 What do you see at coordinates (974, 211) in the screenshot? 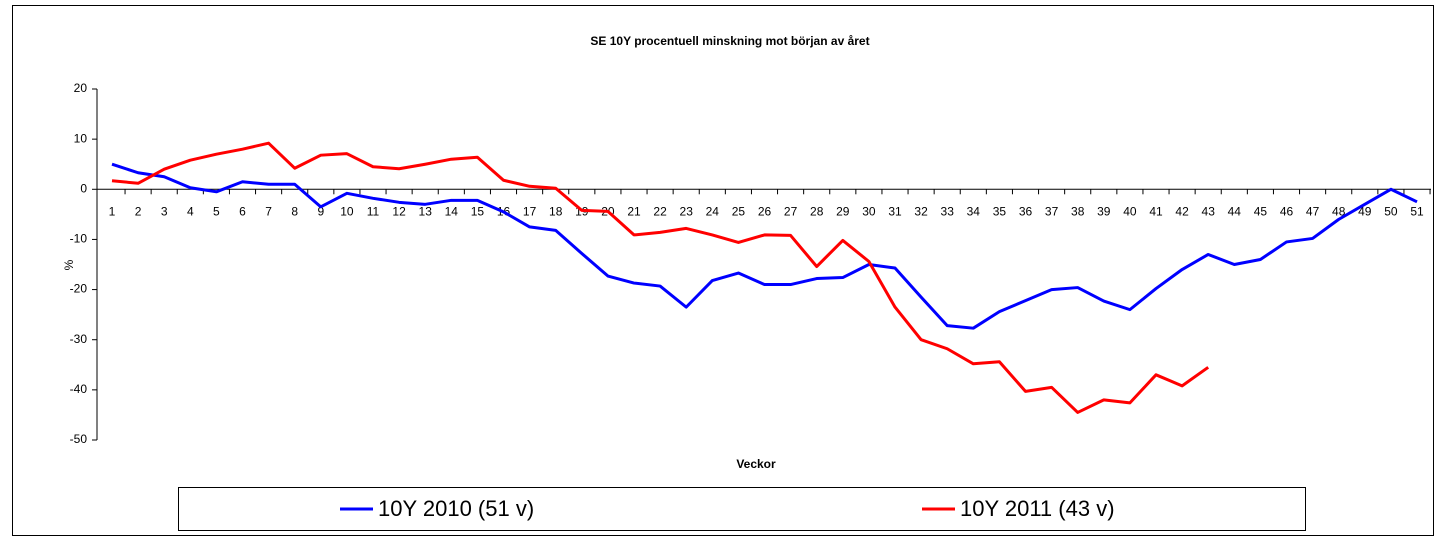
I see `x-tick-label: 34` at bounding box center [974, 211].